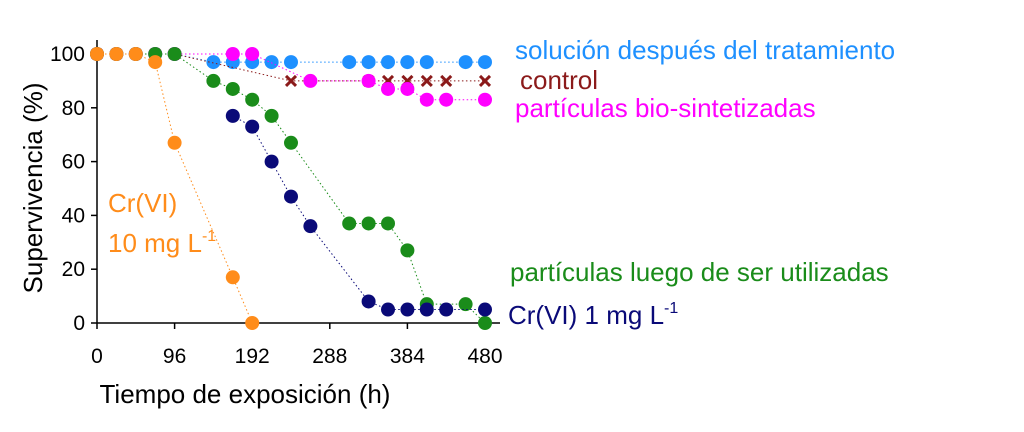 The image size is (1024, 432). What do you see at coordinates (559, 80) in the screenshot?
I see `series-label-control: control` at bounding box center [559, 80].